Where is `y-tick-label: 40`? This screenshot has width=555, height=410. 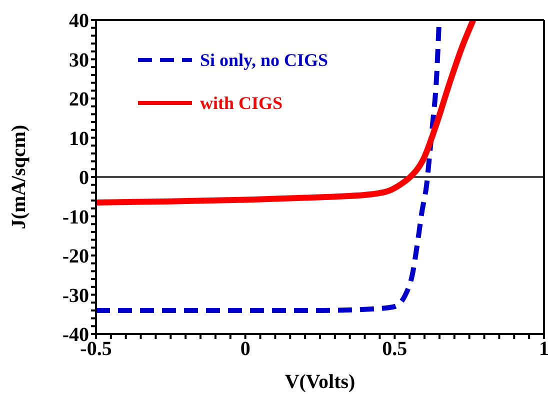
y-tick-label: 40 is located at coordinates (79, 21).